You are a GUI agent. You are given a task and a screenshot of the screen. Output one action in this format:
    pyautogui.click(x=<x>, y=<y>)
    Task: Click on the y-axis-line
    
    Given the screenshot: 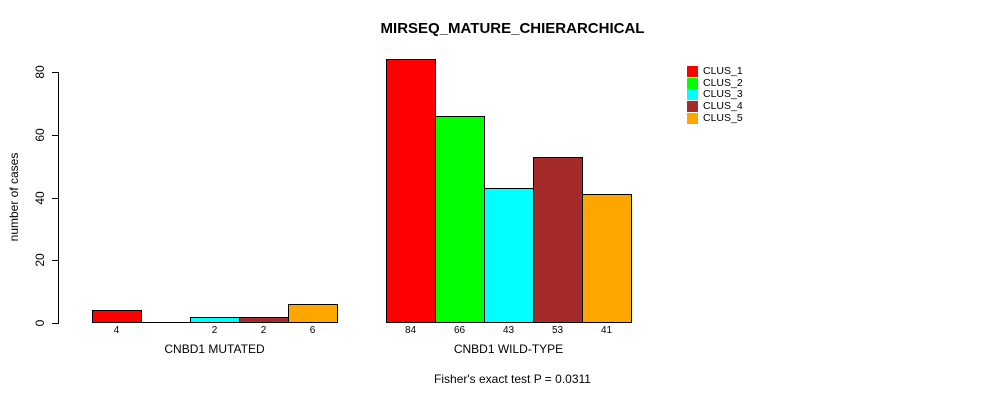 What is the action you would take?
    pyautogui.click(x=58, y=198)
    